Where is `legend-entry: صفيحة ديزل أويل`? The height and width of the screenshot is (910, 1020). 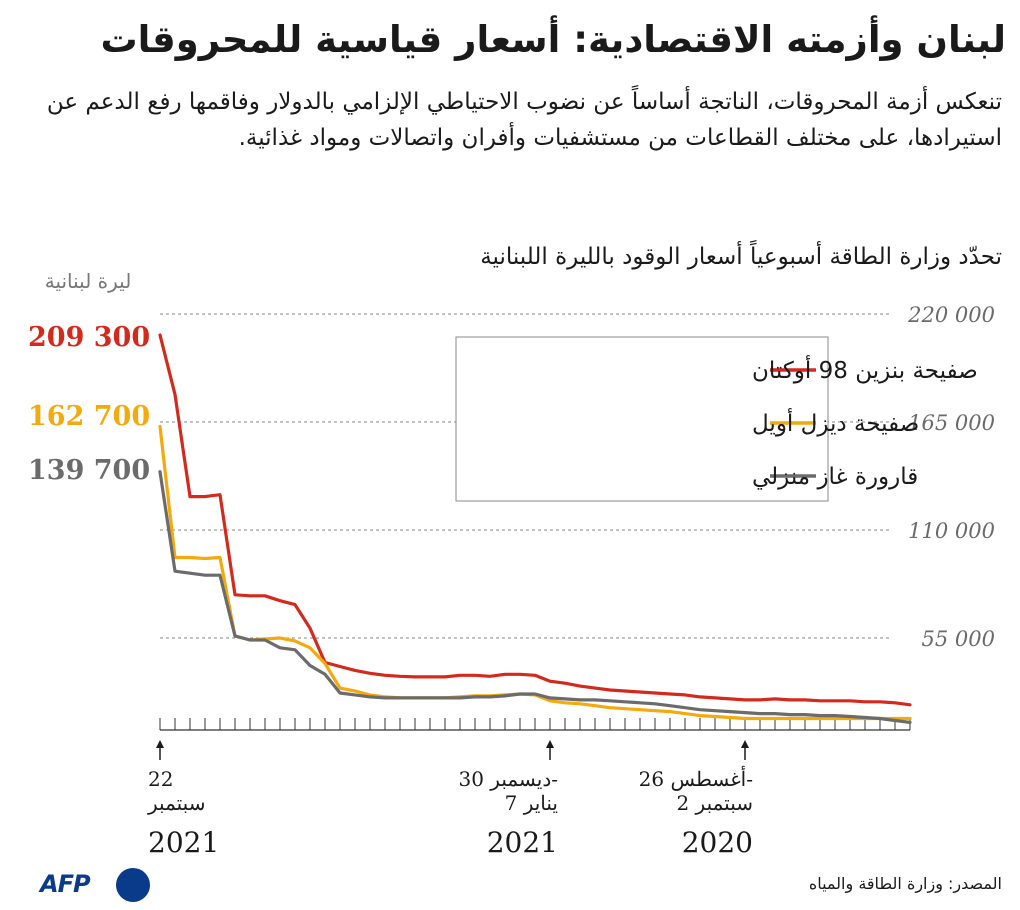
legend-entry: صفيحة ديزل أويل is located at coordinates (835, 422).